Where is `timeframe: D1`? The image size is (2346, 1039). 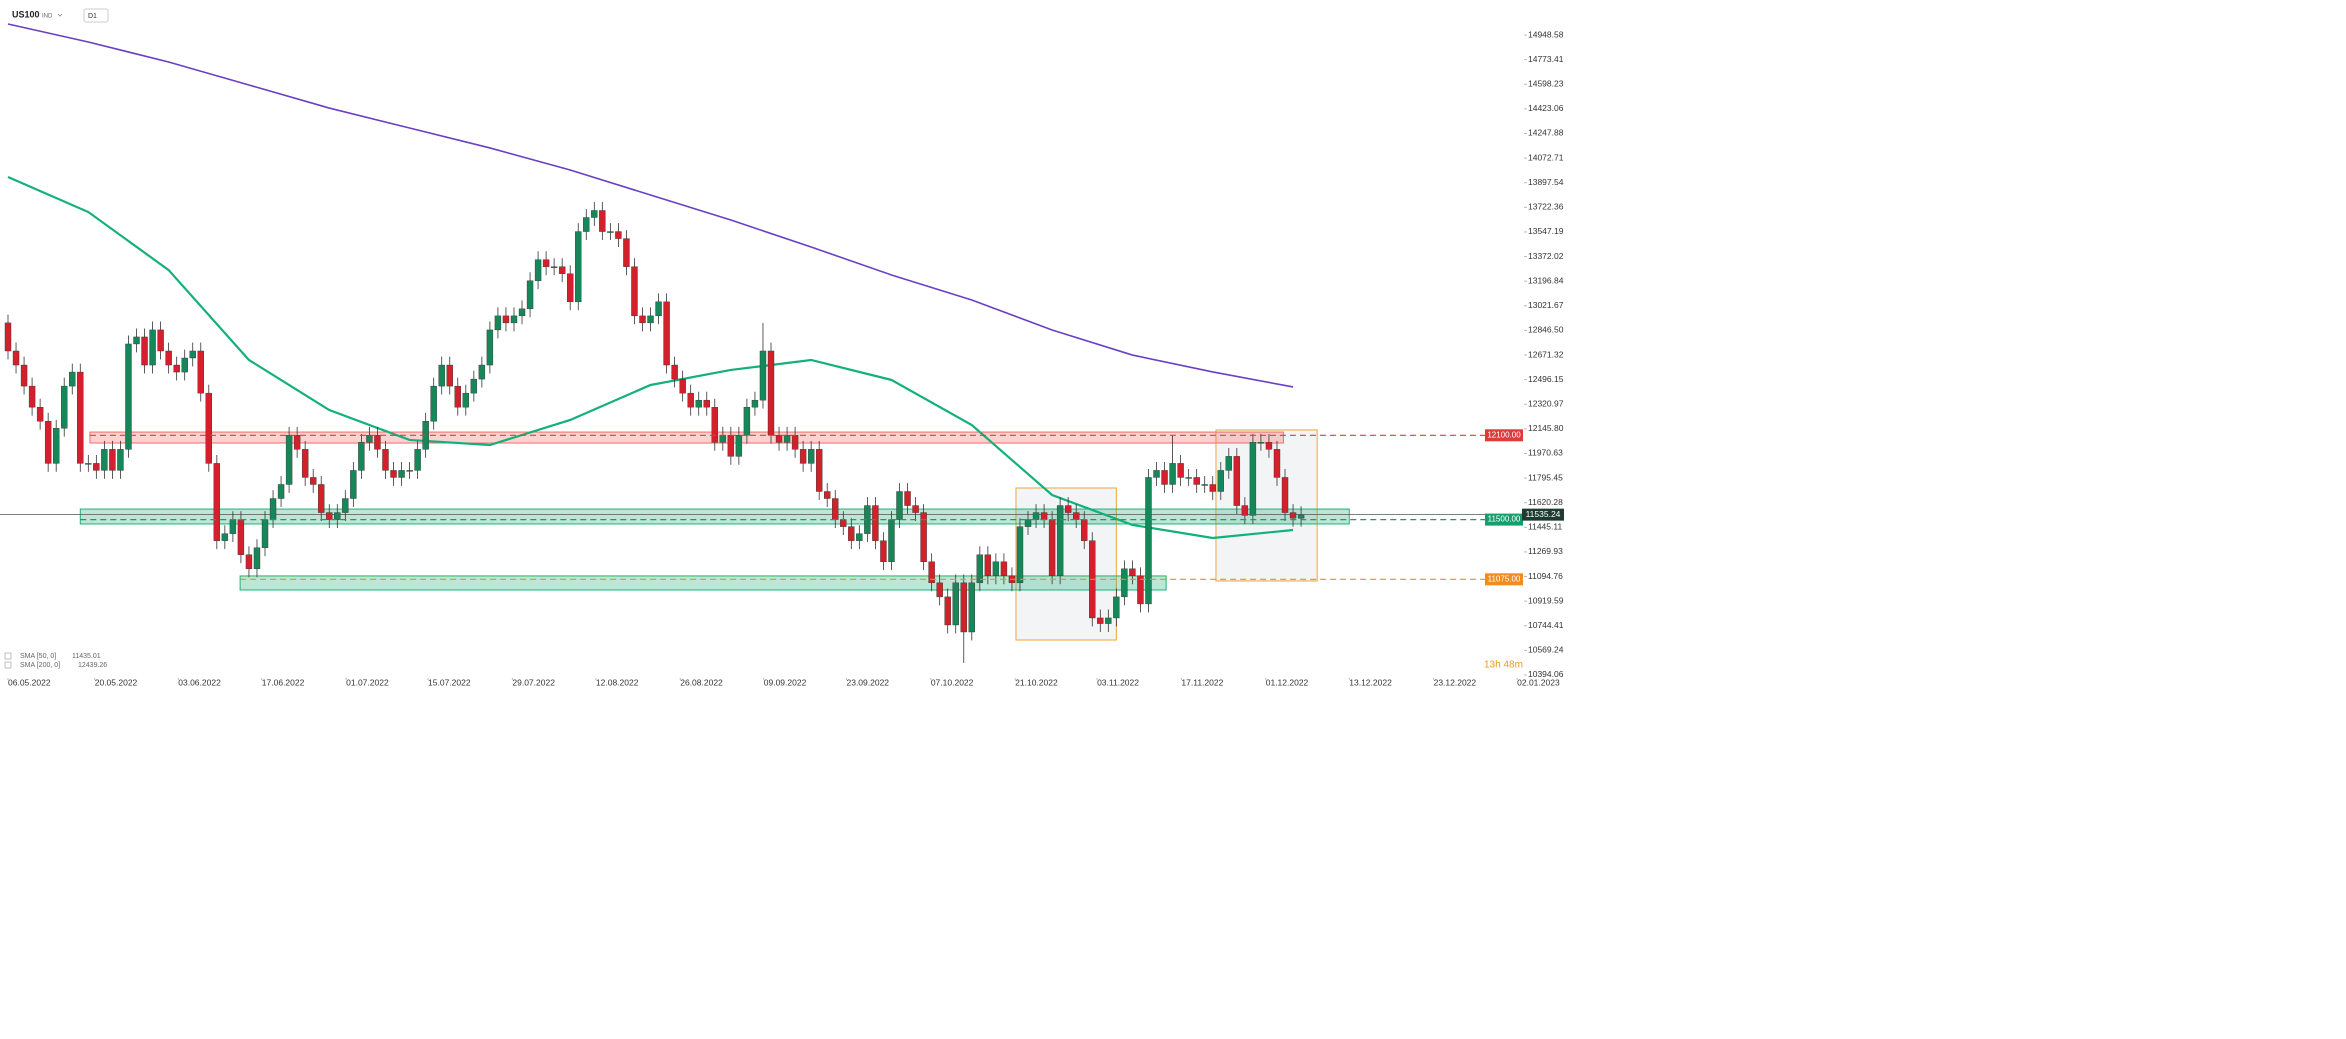
timeframe: D1 is located at coordinates (92, 16).